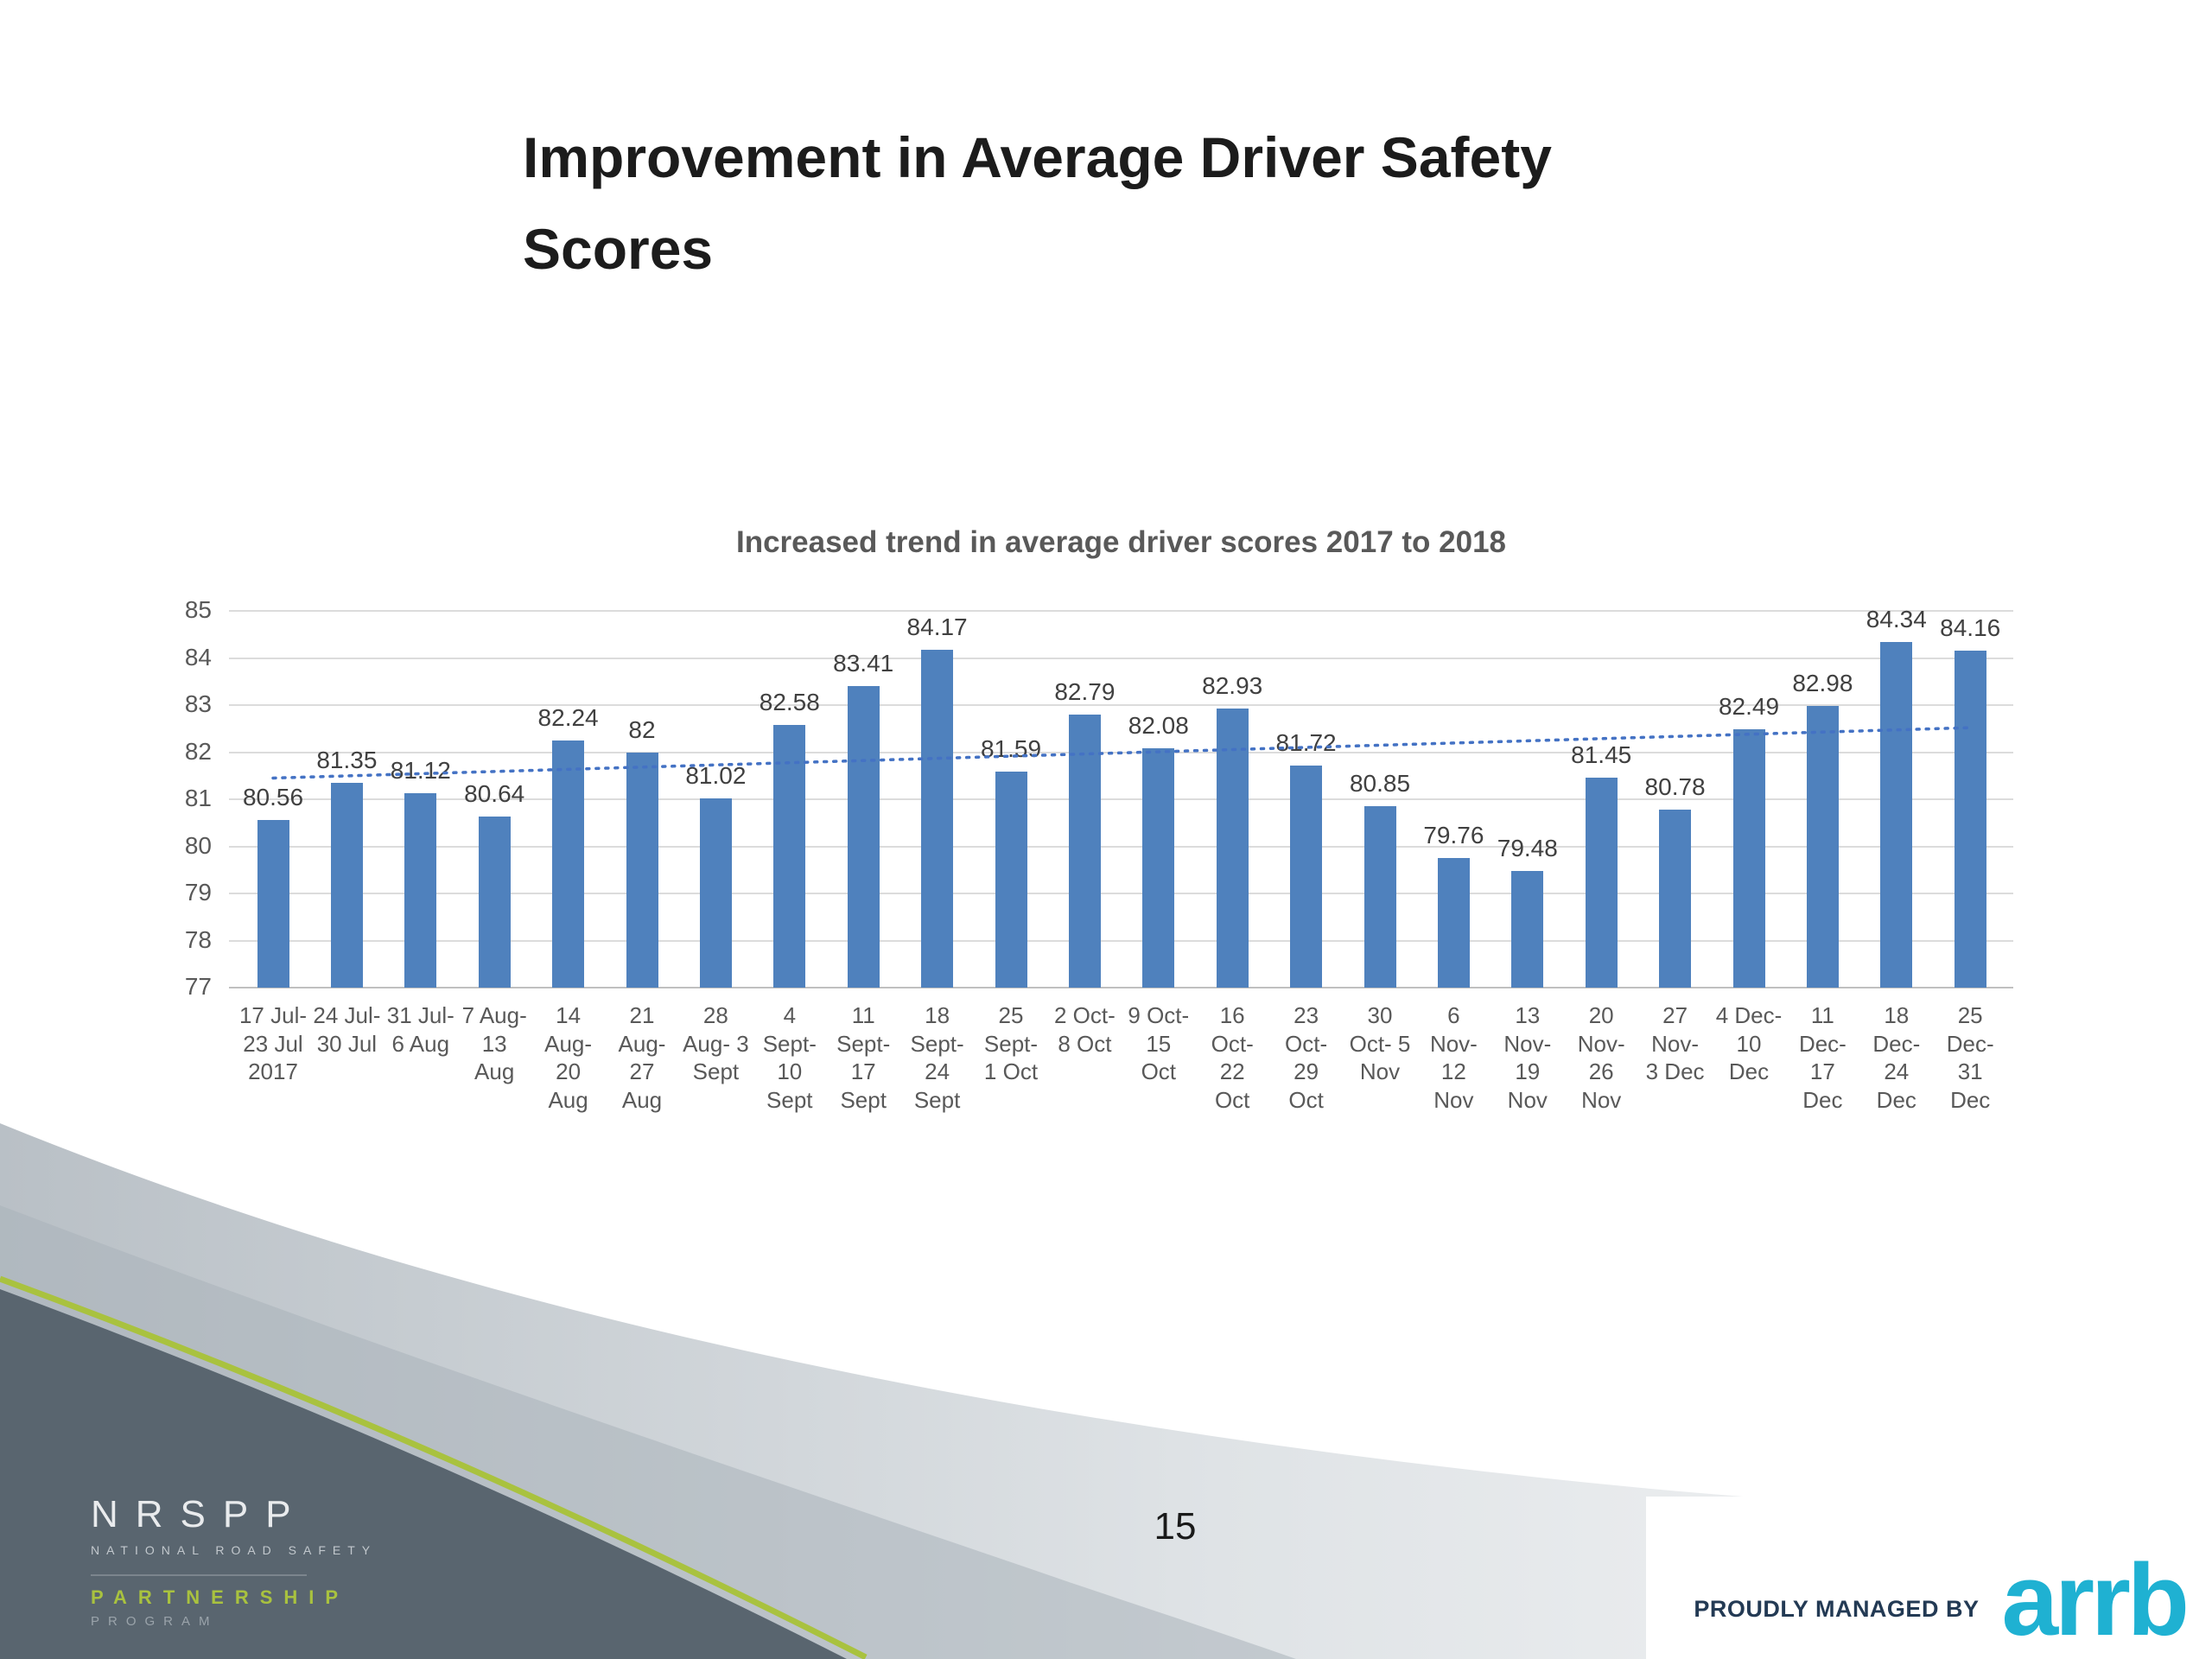 The width and height of the screenshot is (2212, 1659). What do you see at coordinates (1011, 1043) in the screenshot?
I see `x-axis-tick-label: 25 Sept- 1 Oct` at bounding box center [1011, 1043].